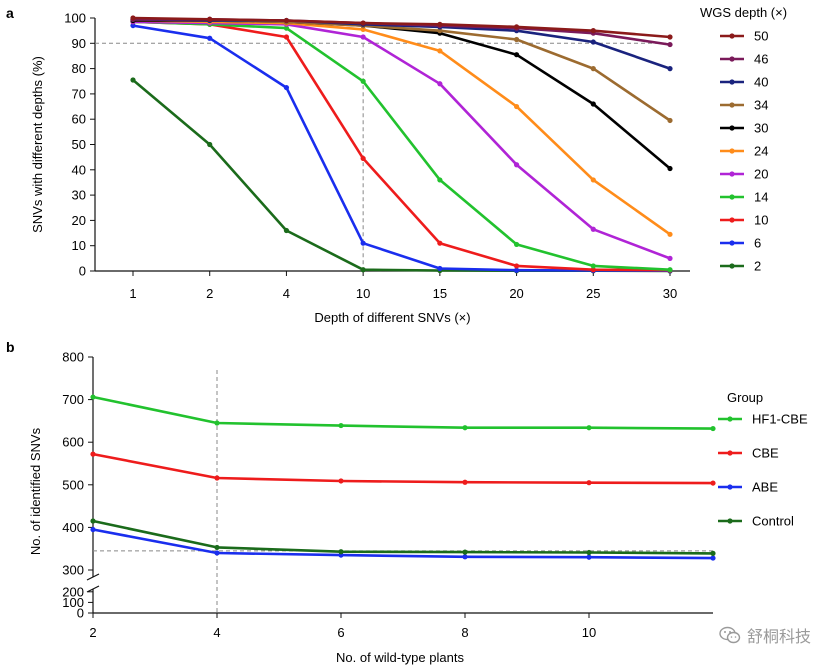 This screenshot has height=670, width=831. What do you see at coordinates (79, 68) in the screenshot?
I see `y-tick-label: 80` at bounding box center [79, 68].